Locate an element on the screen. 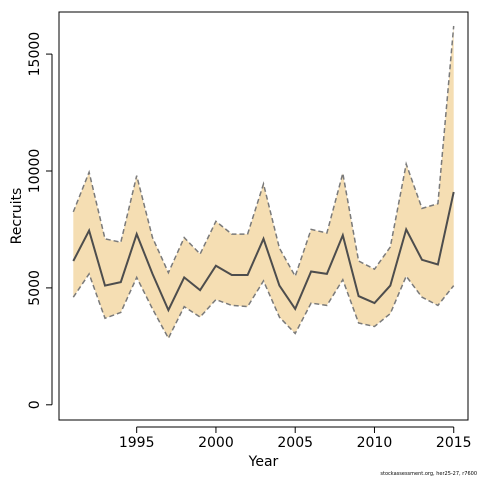  footer-credit: stockassessment.org, her25-27, r7600 is located at coordinates (428, 474).